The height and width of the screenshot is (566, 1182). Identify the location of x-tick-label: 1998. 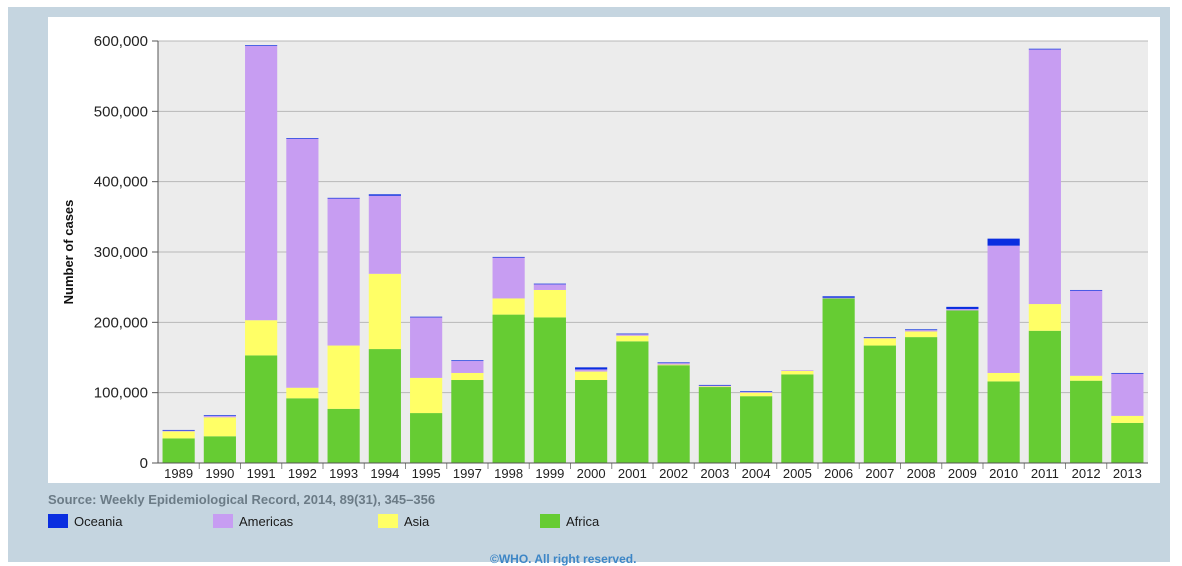
(508, 473).